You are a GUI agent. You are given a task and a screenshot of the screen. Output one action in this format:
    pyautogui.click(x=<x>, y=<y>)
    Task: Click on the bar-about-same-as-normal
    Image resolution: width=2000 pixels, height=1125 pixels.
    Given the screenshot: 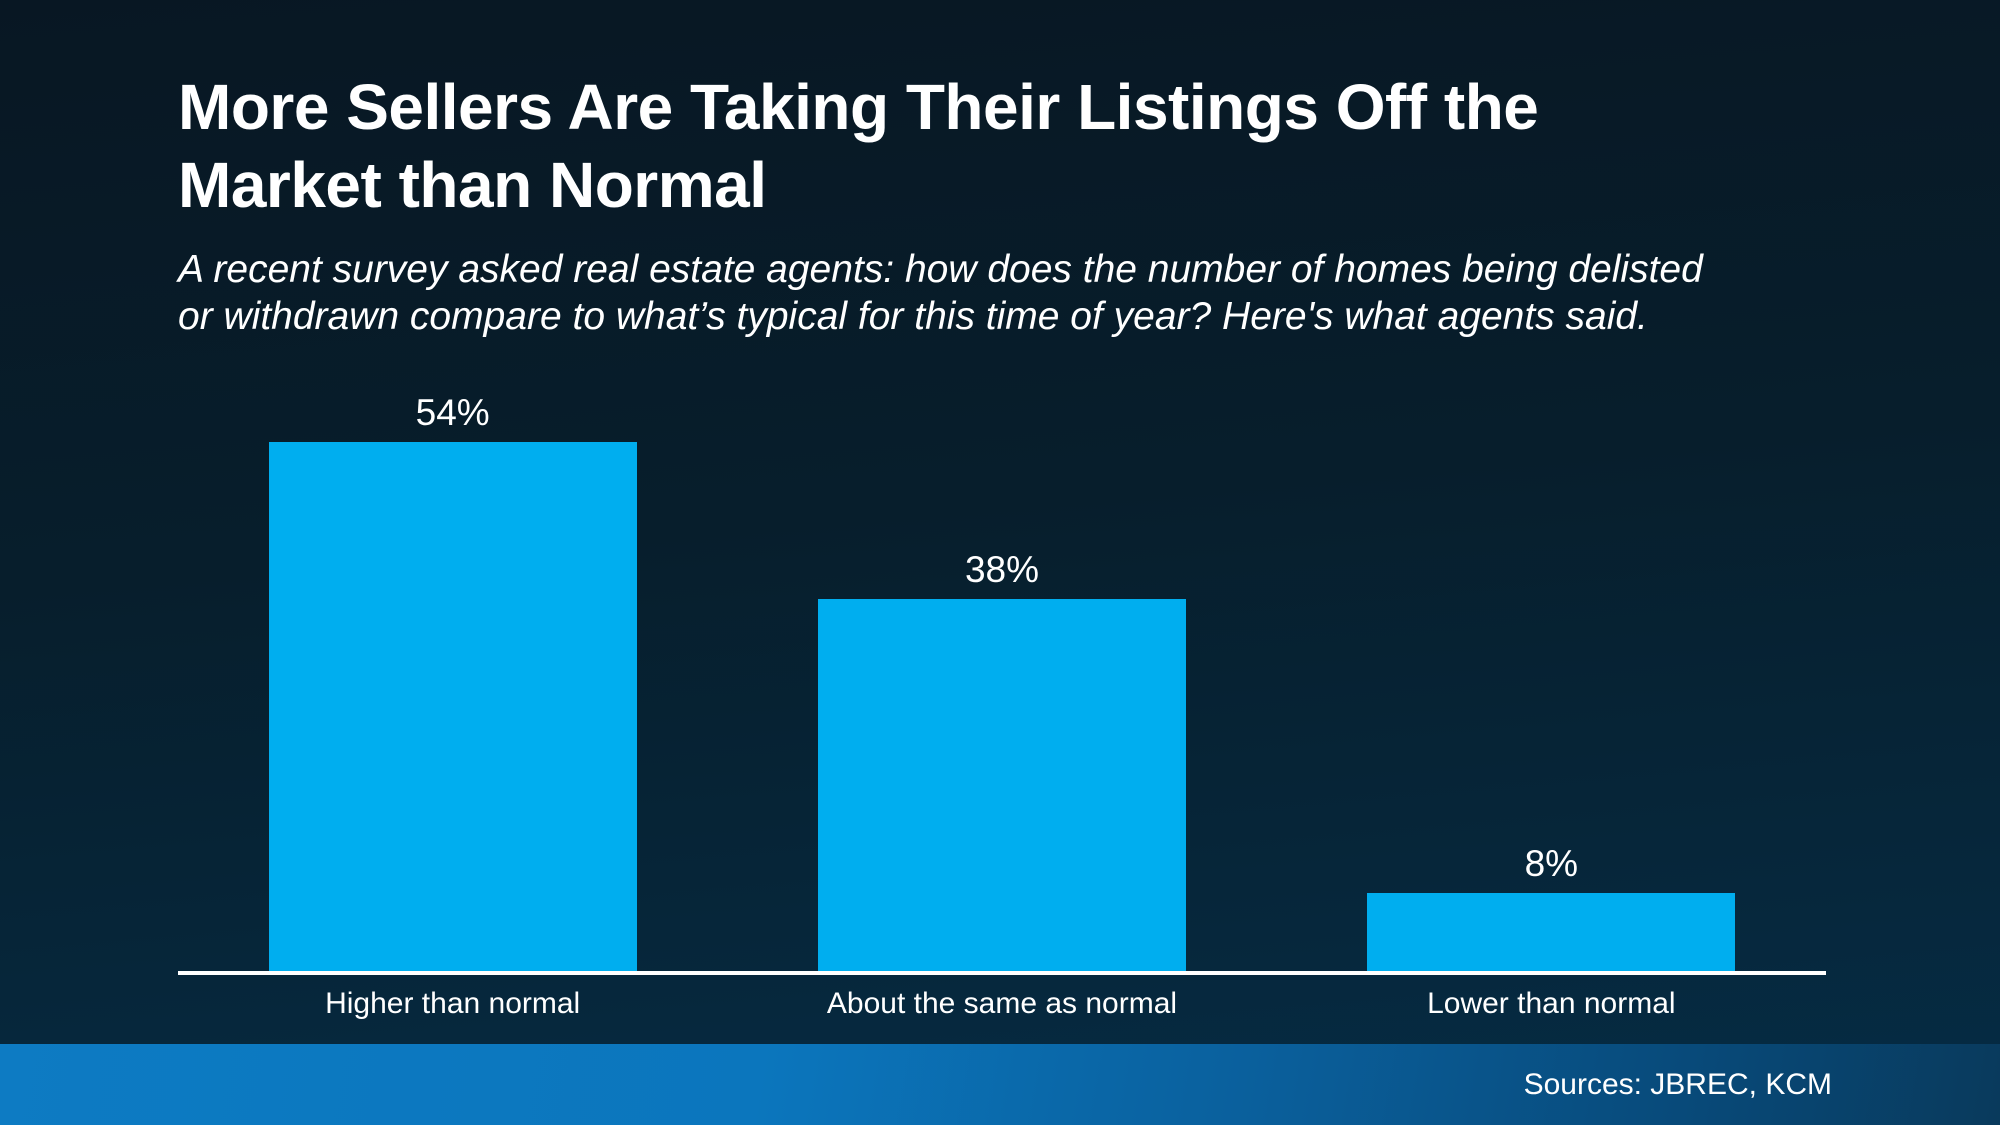 What is the action you would take?
    pyautogui.click(x=1001, y=785)
    